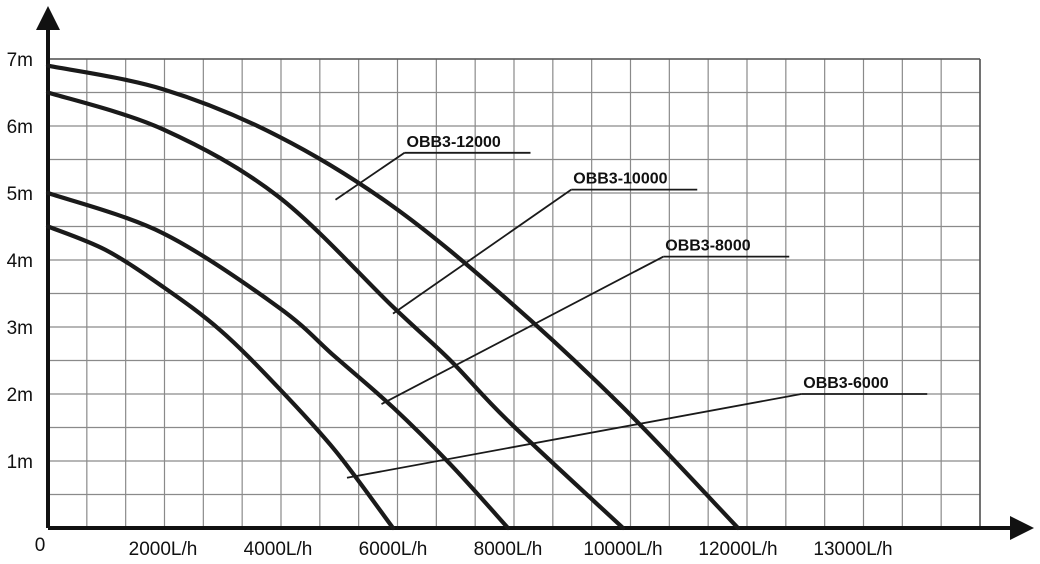  Describe the element at coordinates (1022, 528) in the screenshot. I see `x-axis-arrow` at that location.